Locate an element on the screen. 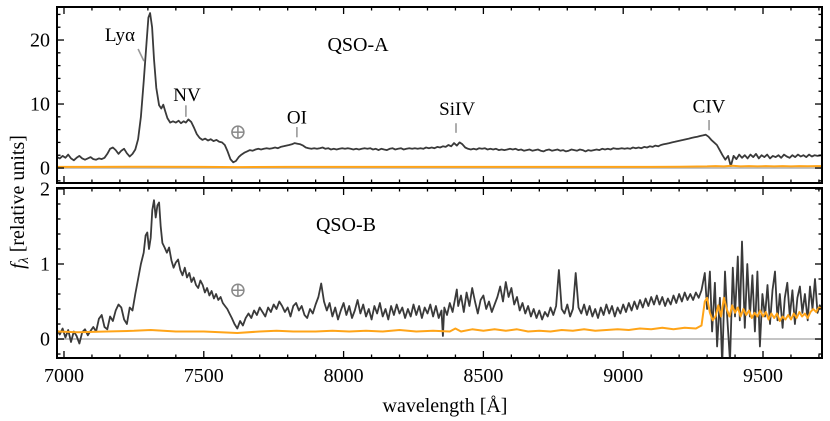 The image size is (830, 421). y-axis-label-units: [relative units] is located at coordinates (18, 196).